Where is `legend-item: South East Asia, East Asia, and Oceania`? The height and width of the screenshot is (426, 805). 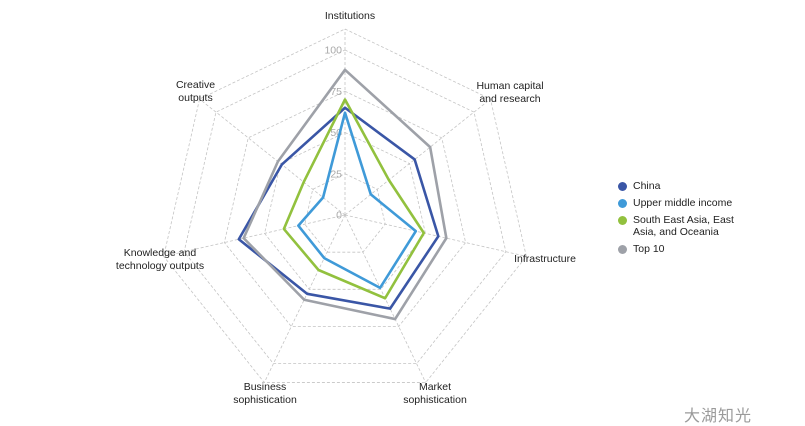 legend-item: South East Asia, East Asia, and Oceania is located at coordinates (676, 226).